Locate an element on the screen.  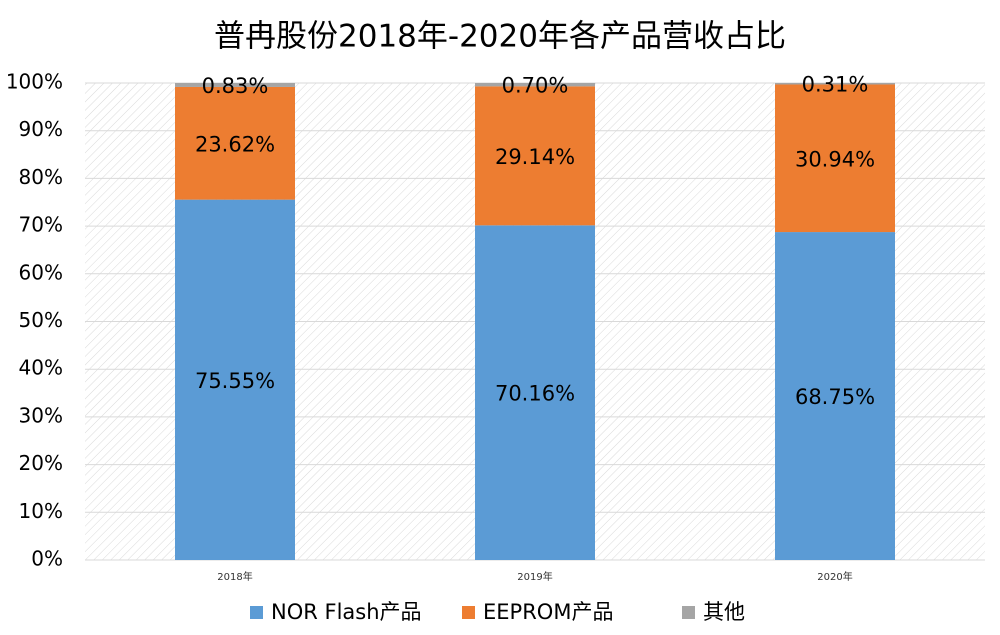
y-tick-label: 40% is located at coordinates (41, 368).